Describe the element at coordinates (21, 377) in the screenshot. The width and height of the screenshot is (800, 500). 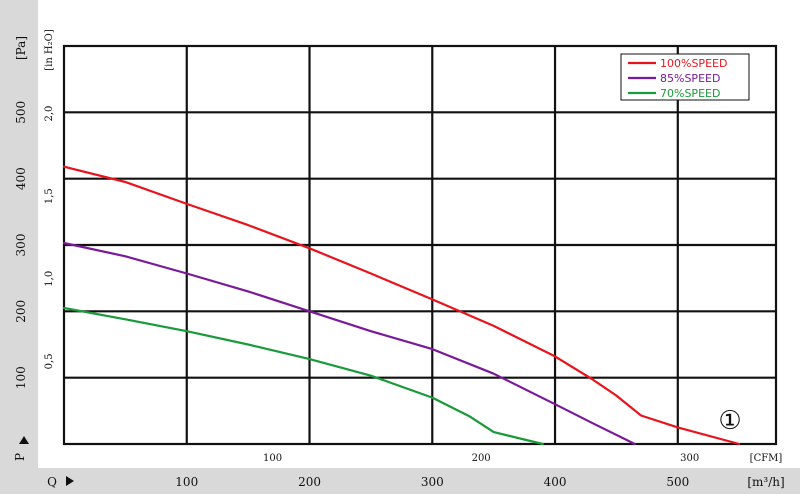
I see `y-tick-label: 100` at that location.